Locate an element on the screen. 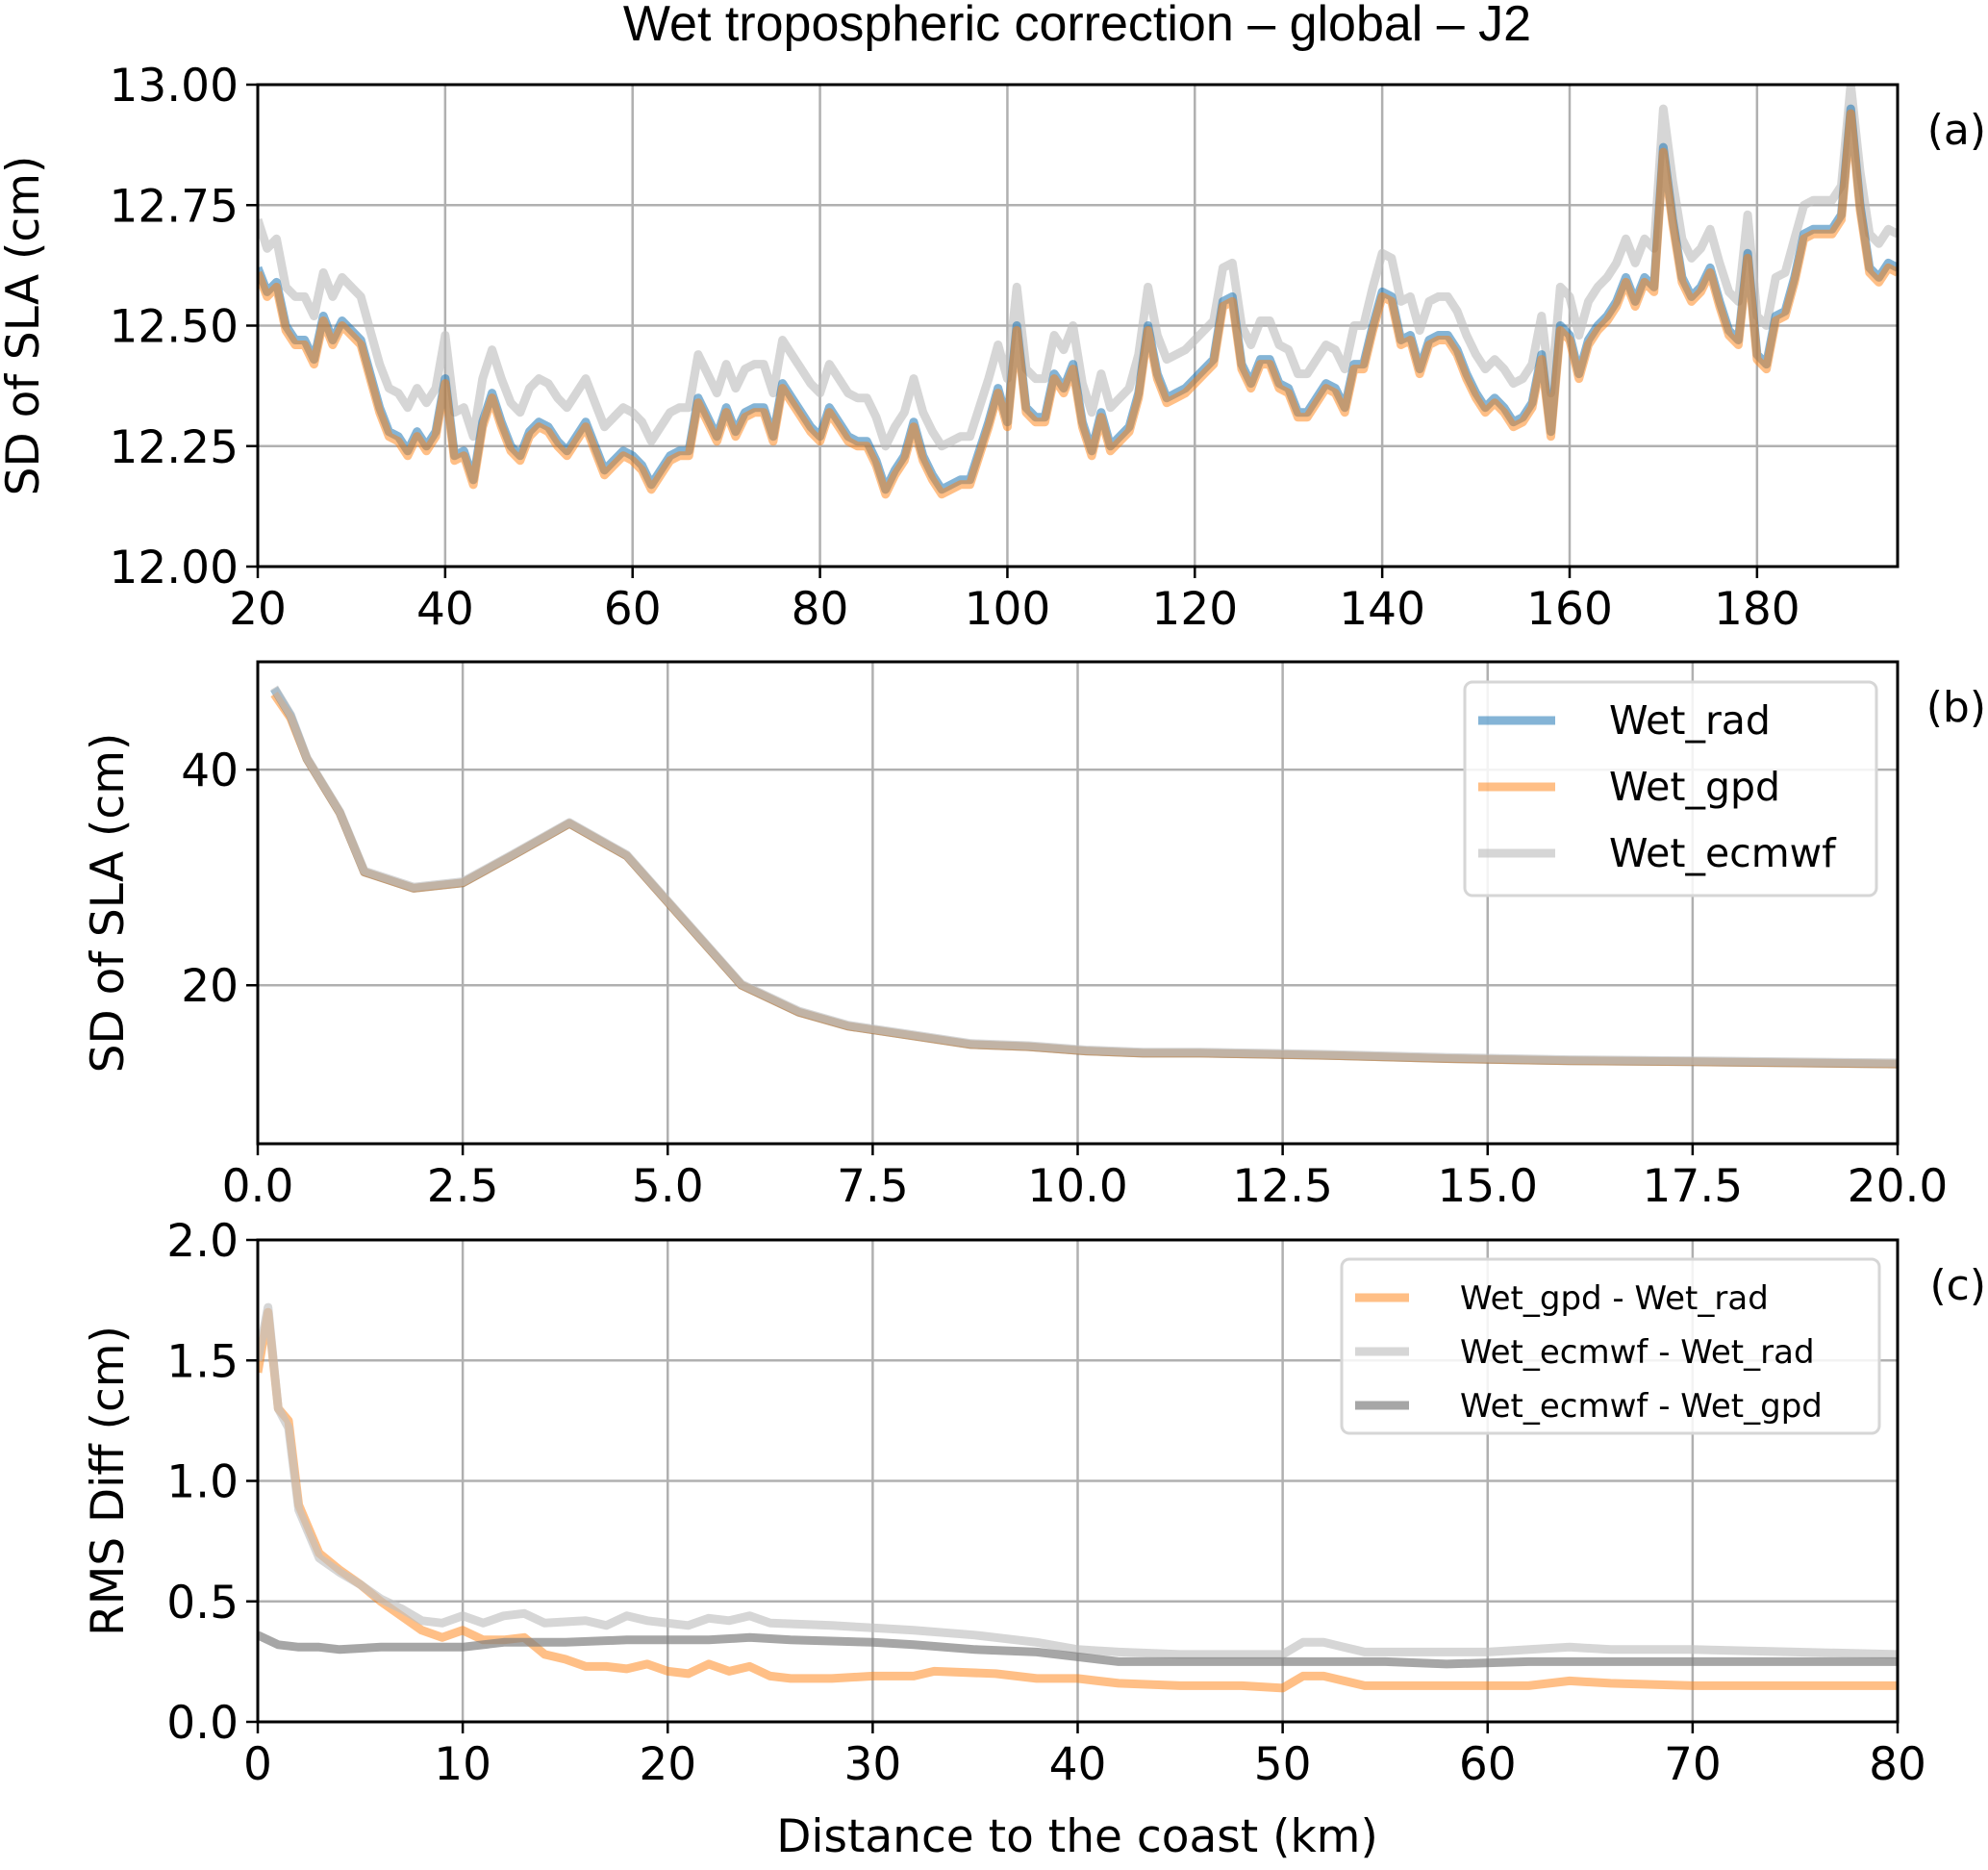 This screenshot has width=1988, height=1870. y-tick-label: 12.50 is located at coordinates (174, 327).